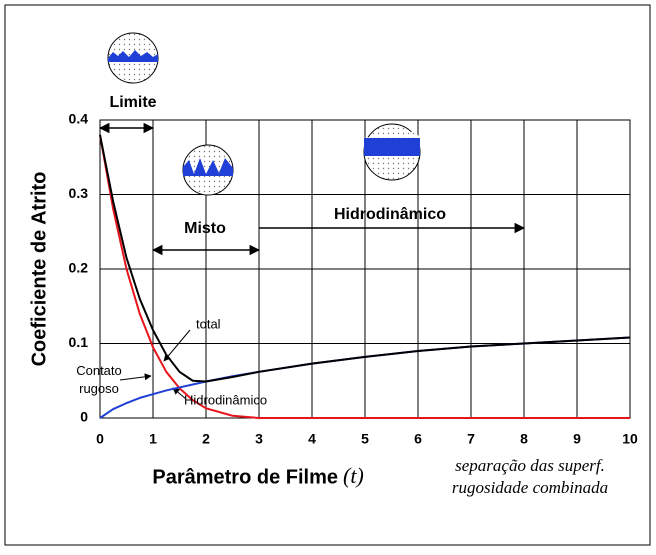  Describe the element at coordinates (259, 439) in the screenshot. I see `x-tick-label: 3` at that location.